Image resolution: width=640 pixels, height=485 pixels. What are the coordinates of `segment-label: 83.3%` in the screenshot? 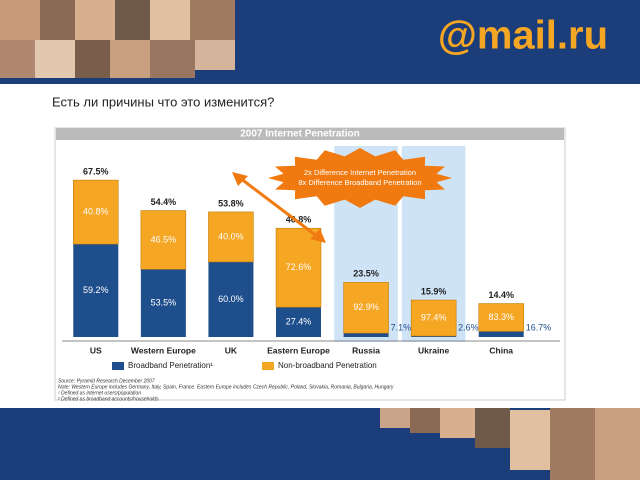 It's located at (501, 317).